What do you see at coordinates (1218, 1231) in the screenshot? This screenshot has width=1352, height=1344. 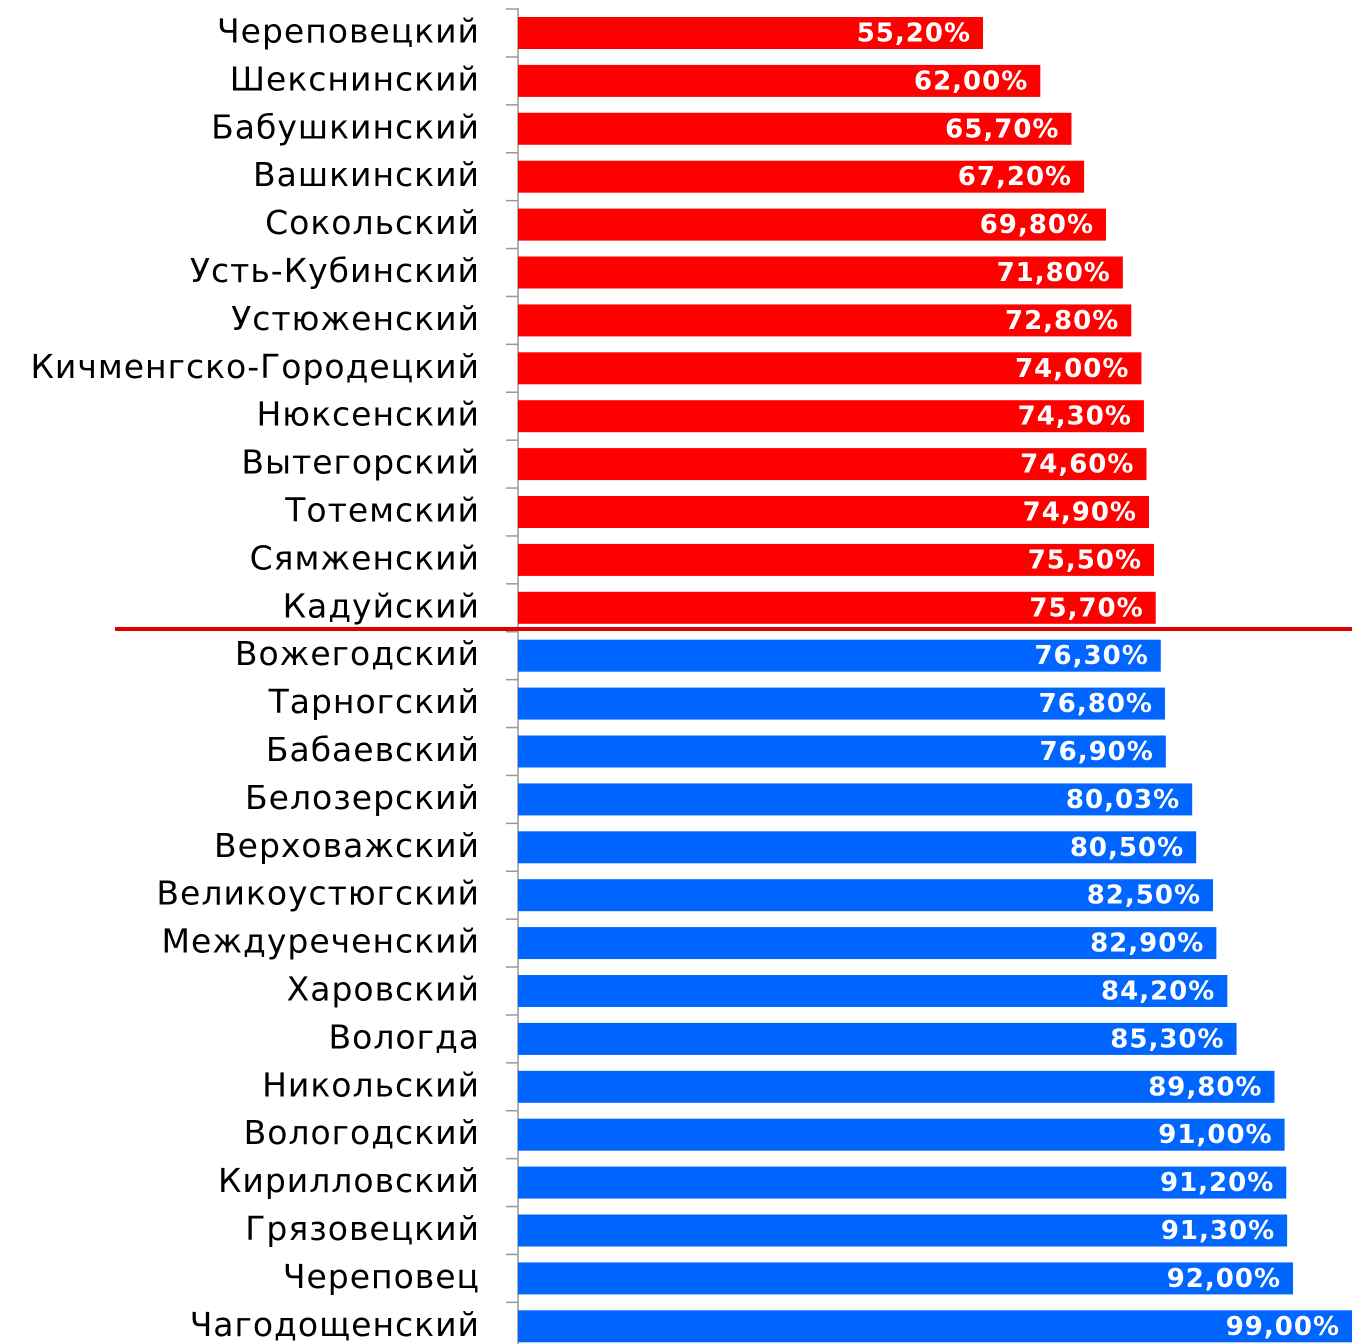 I see `value-label: 91,30%` at bounding box center [1218, 1231].